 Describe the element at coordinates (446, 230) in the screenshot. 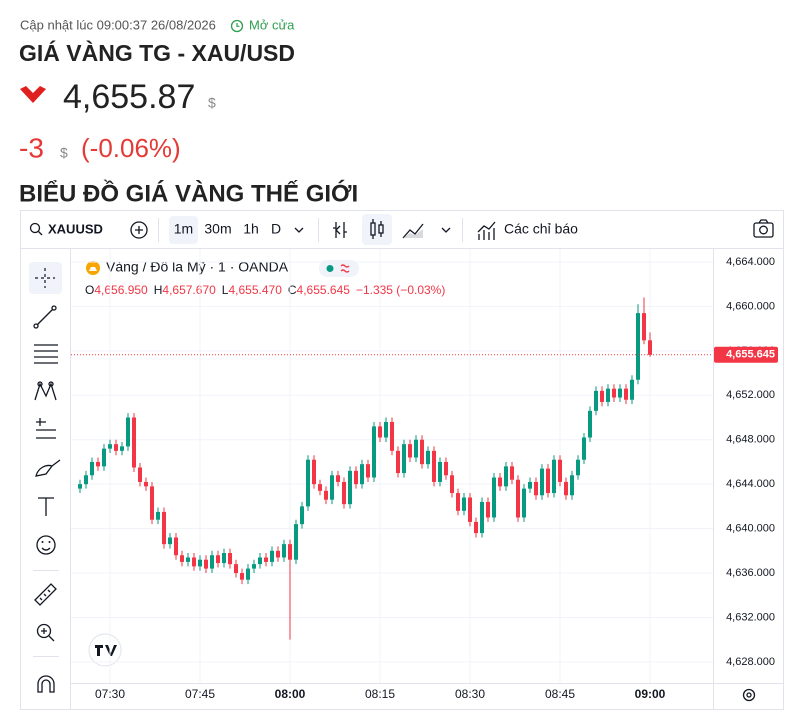

I see `chart-type-menu` at that location.